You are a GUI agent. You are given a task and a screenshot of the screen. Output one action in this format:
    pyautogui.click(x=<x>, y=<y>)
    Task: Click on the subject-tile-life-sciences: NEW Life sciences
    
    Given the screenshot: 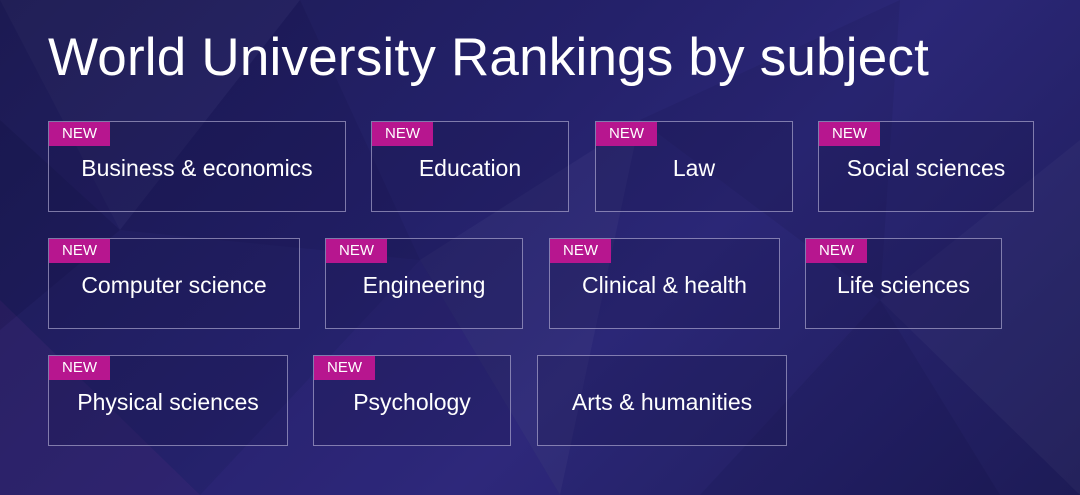 What is the action you would take?
    pyautogui.click(x=903, y=283)
    